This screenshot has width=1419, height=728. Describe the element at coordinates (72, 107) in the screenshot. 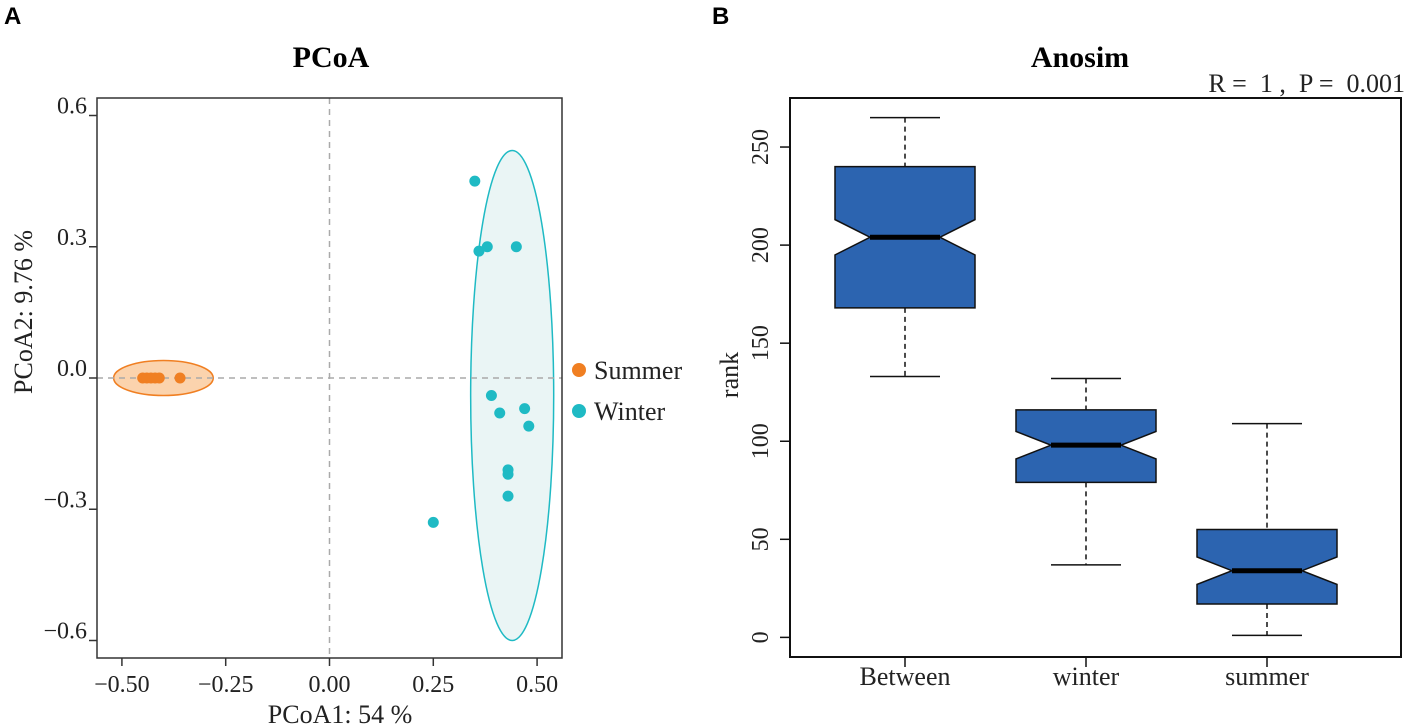

I see `y-tick-label: 0.6` at that location.